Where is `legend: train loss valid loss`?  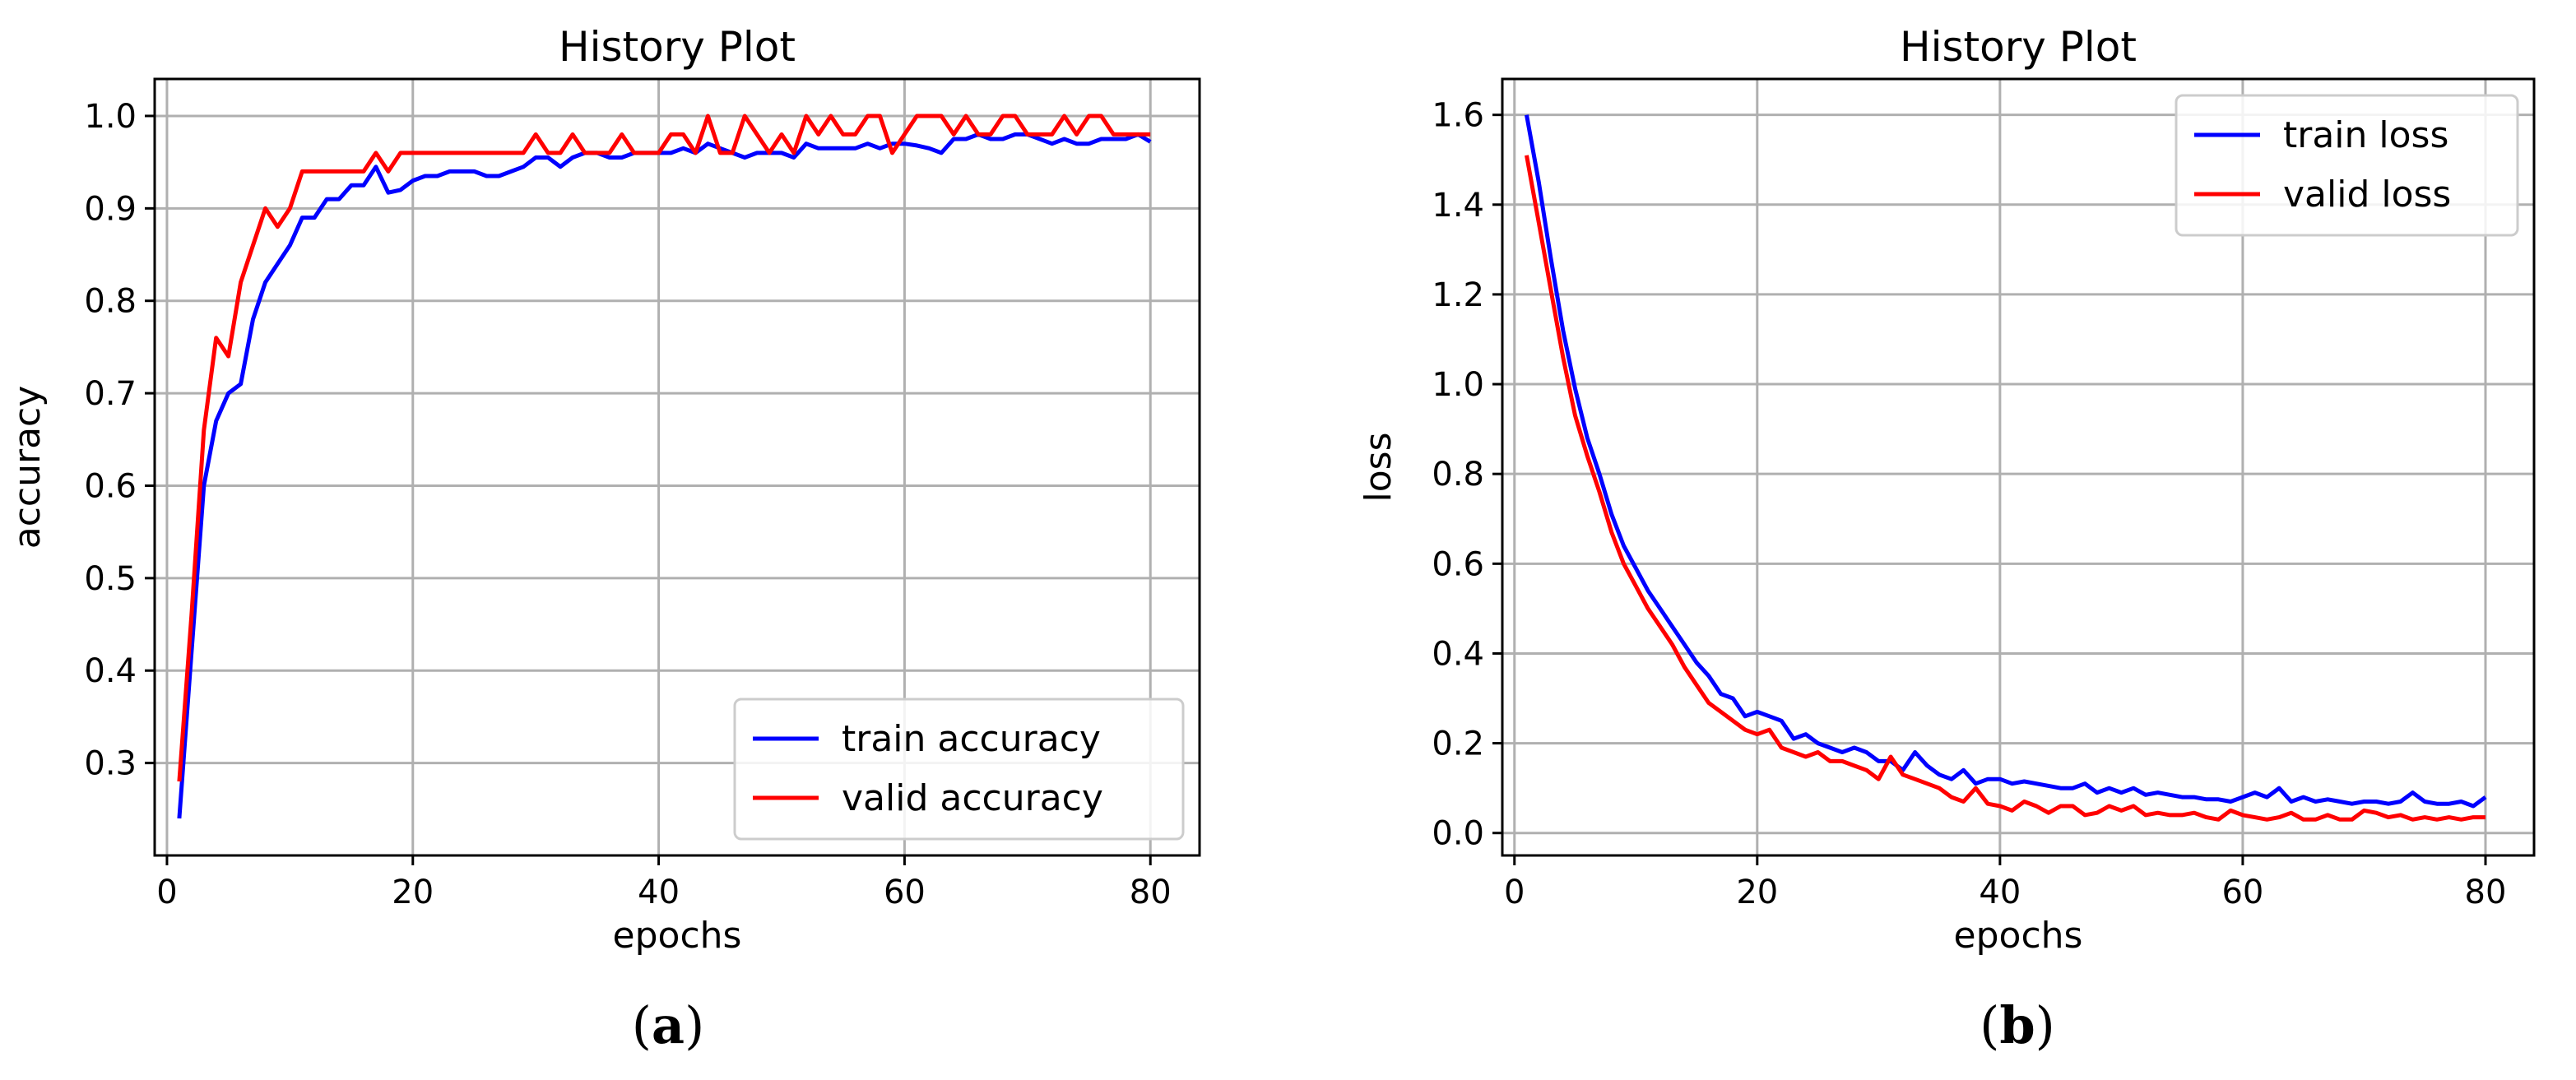
legend: train loss valid loss is located at coordinates (2347, 165).